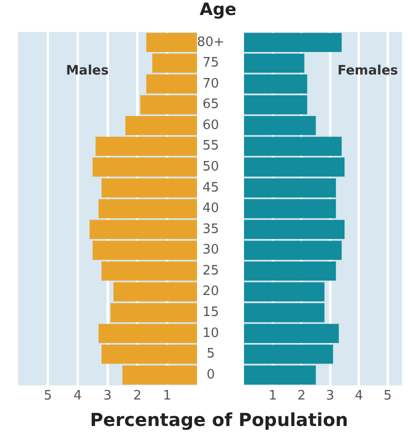 This screenshot has width=408, height=440. I want to click on y-tick-label: 0, so click(210, 374).